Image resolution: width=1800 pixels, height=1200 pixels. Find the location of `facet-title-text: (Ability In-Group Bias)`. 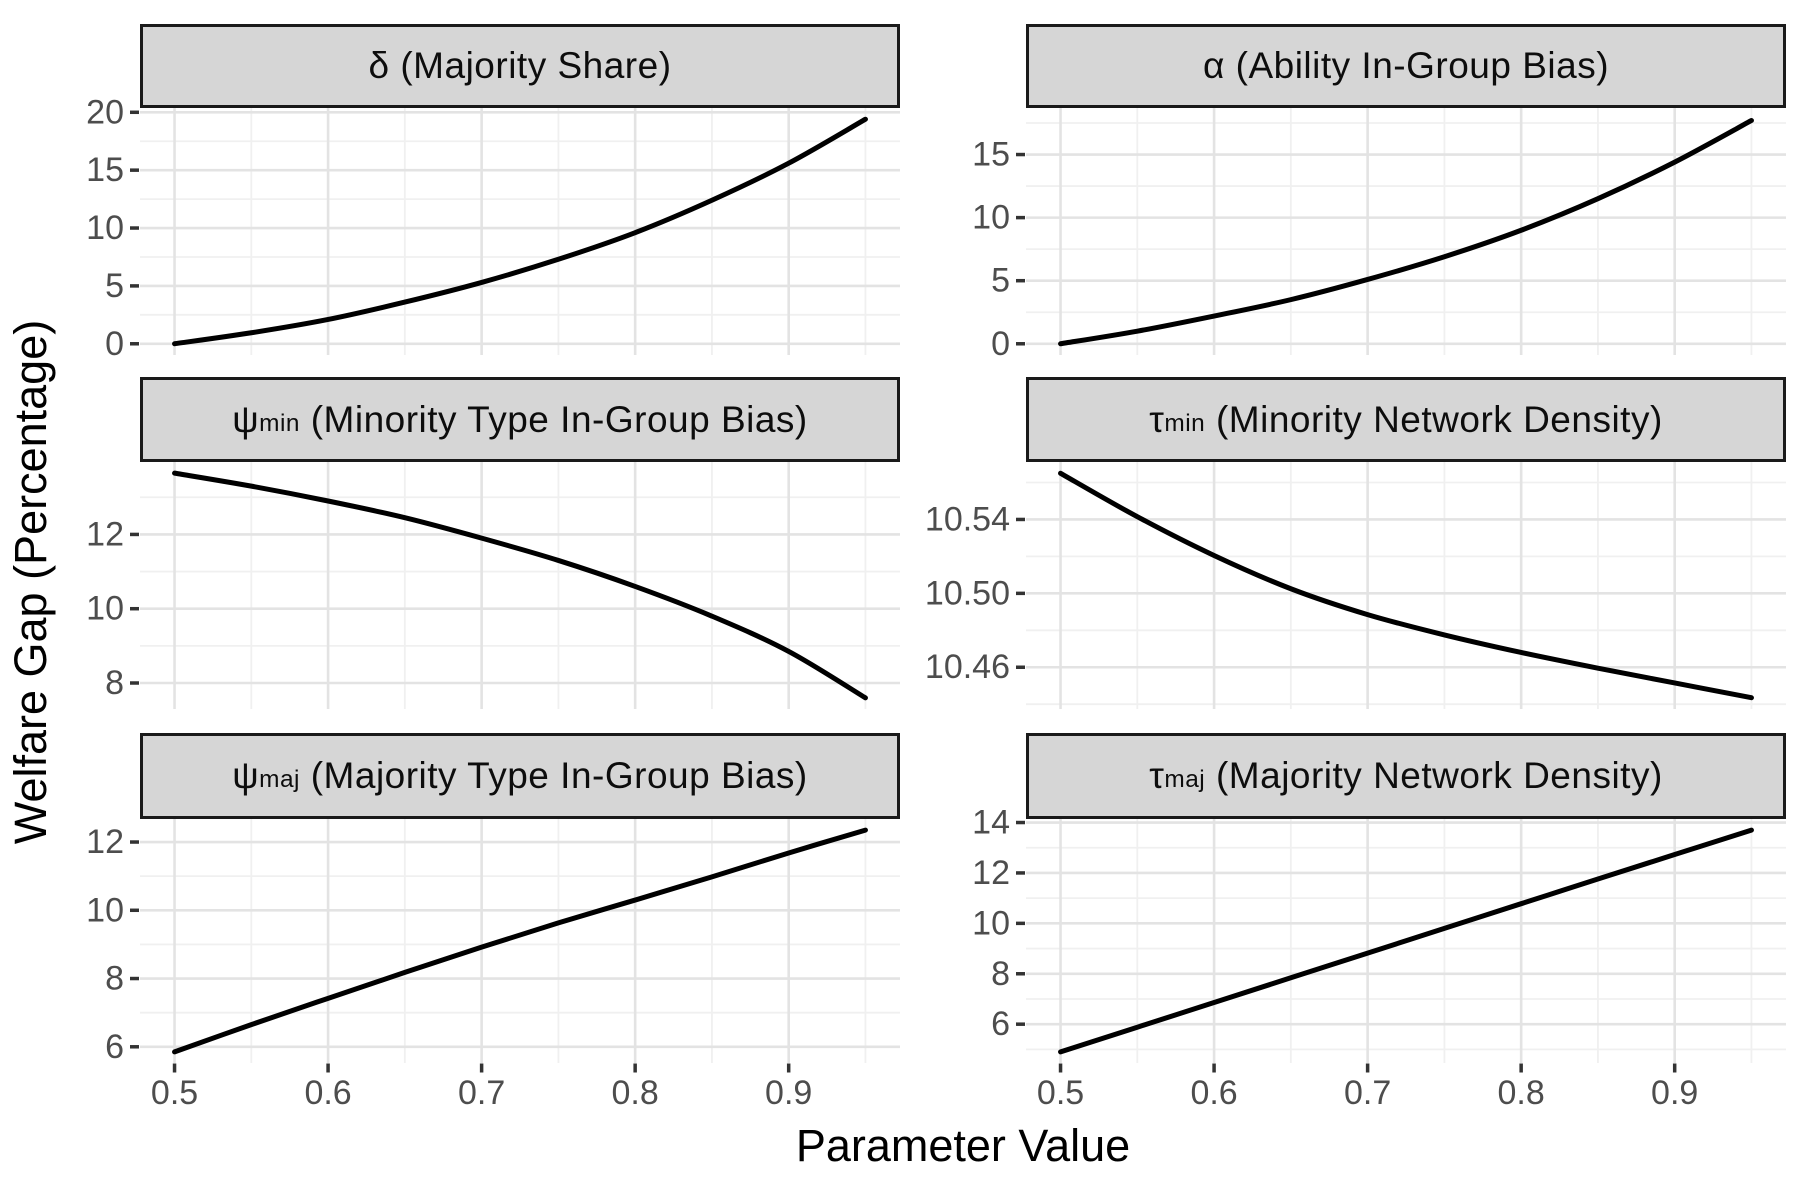

facet-title-text: (Ability In-Group Bias) is located at coordinates (1417, 65).